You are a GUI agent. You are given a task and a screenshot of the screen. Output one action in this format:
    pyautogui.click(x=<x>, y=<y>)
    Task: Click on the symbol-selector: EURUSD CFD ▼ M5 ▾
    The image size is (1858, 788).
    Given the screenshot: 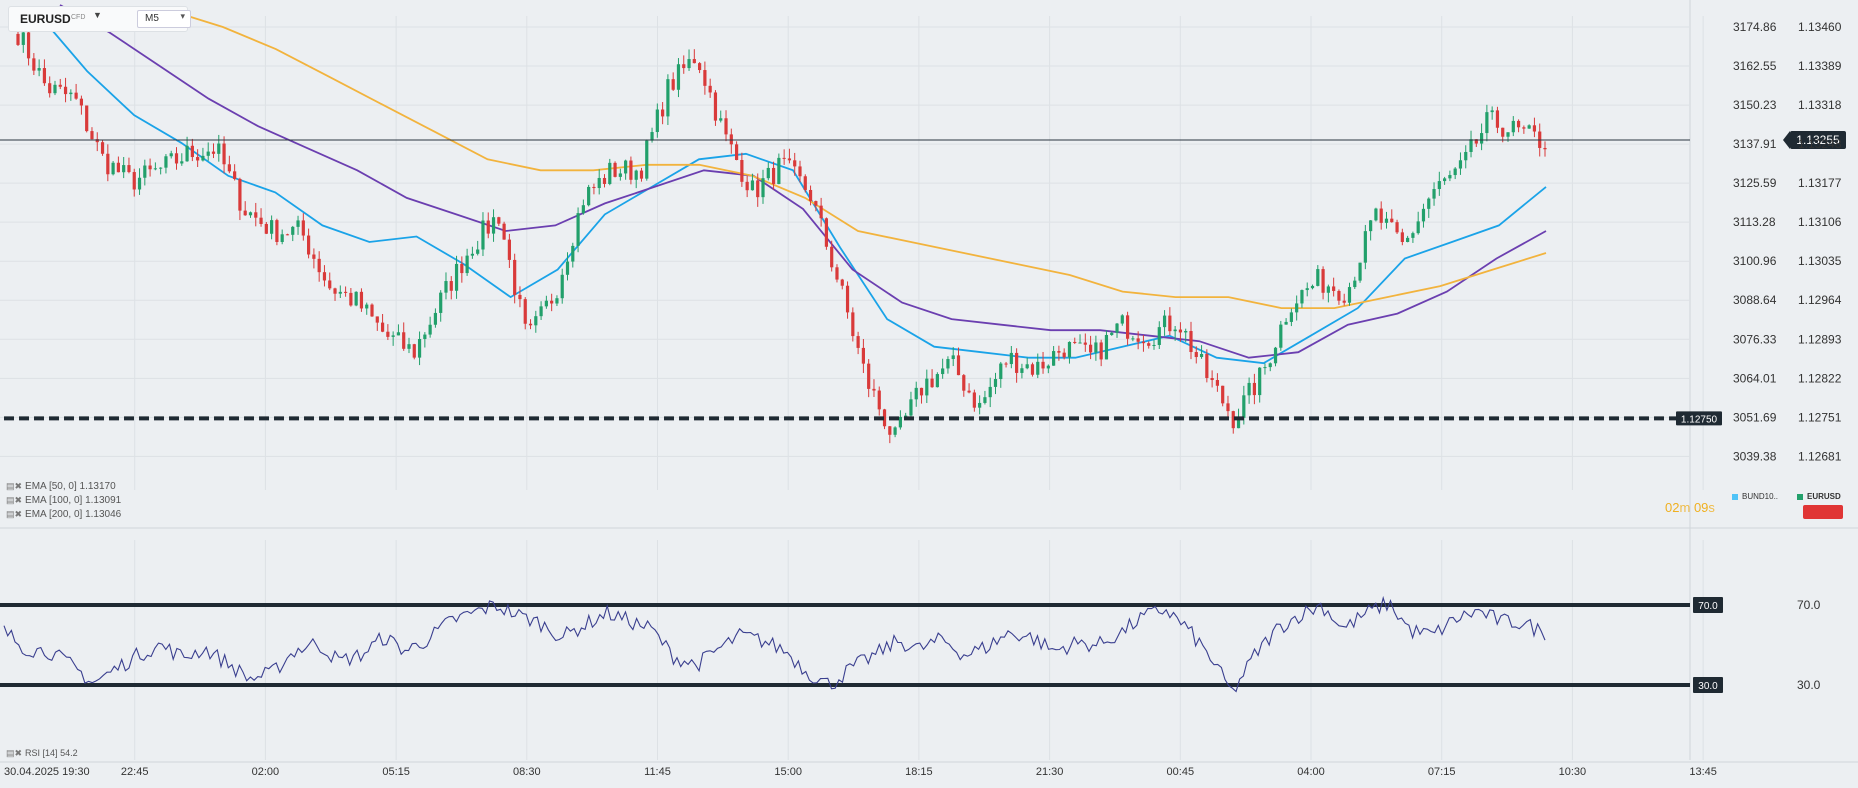 What is the action you would take?
    pyautogui.click(x=99, y=19)
    